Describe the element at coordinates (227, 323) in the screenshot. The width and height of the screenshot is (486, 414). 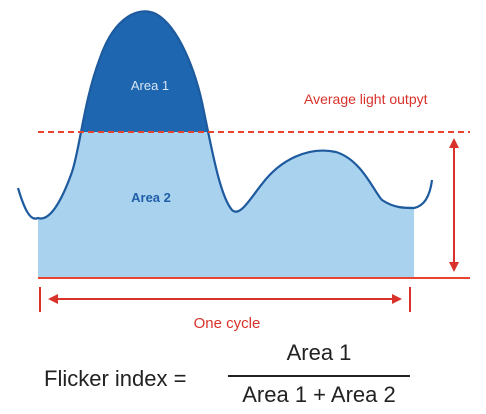
I see `cycle-label: One cycle` at that location.